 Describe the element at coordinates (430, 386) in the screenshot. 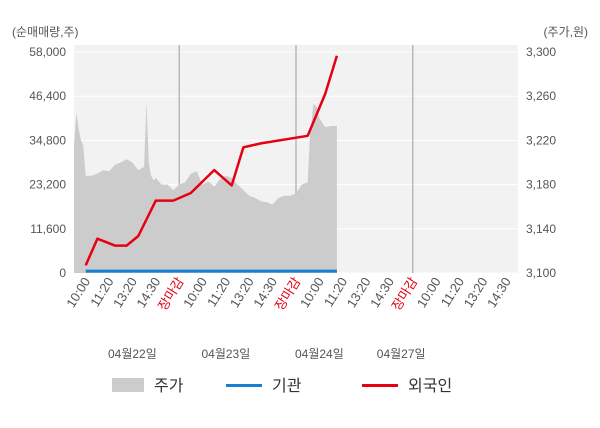

I see `legend-label-foreign: 외국인` at that location.